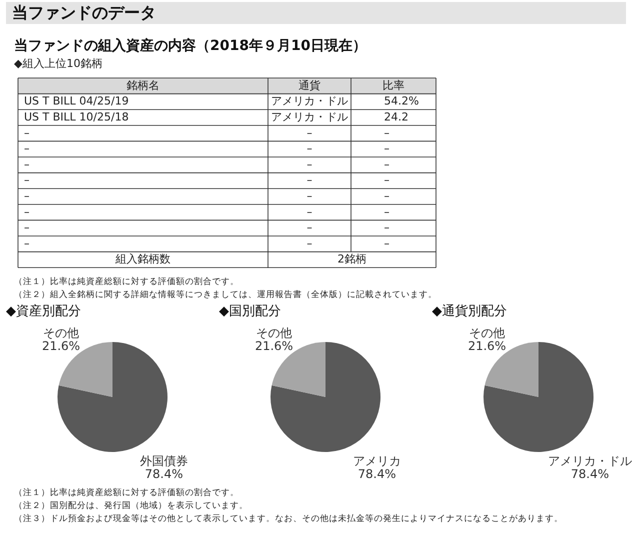 This screenshot has height=534, width=639. Describe the element at coordinates (376, 461) in the screenshot. I see `slice-label: アメリカ` at that location.